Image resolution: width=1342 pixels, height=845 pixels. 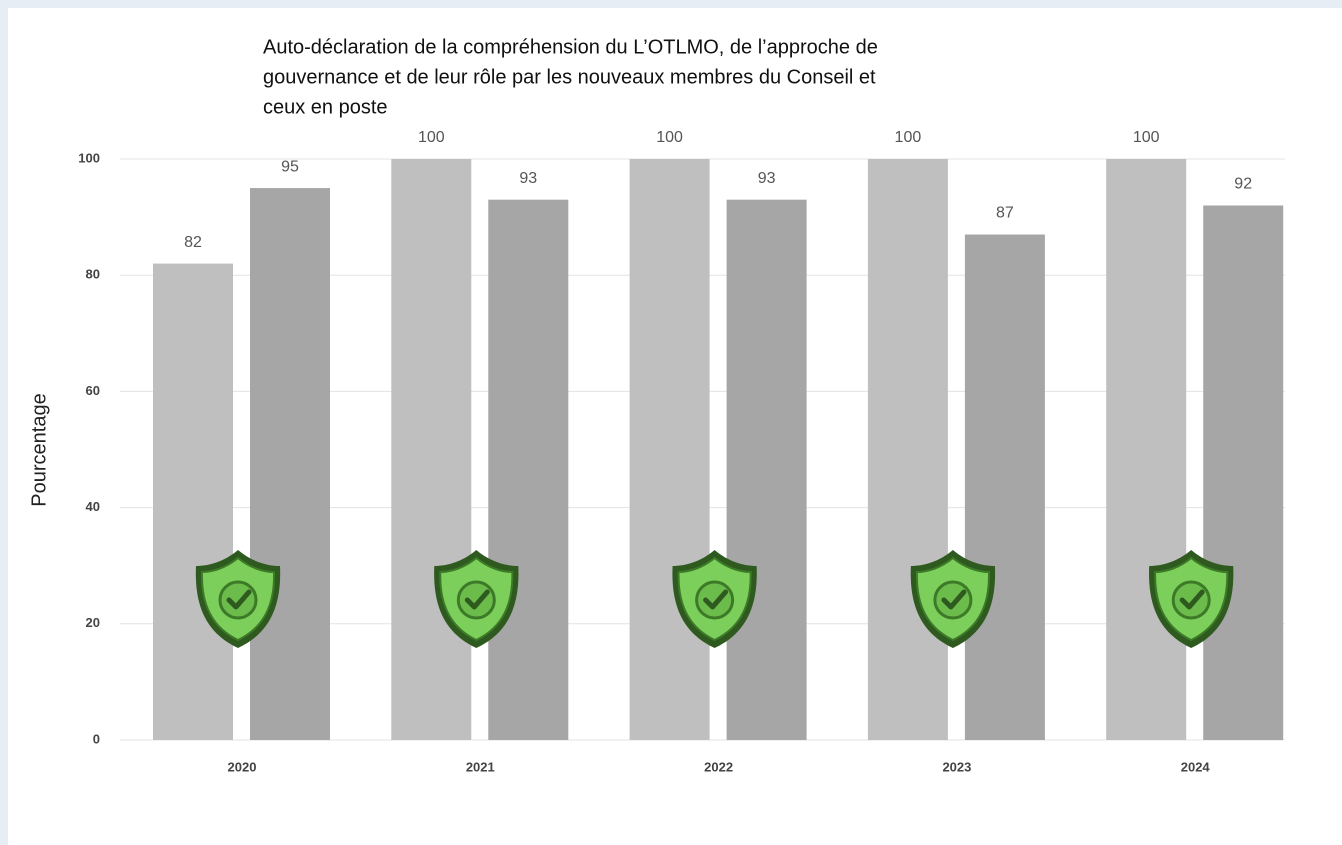 I want to click on x-tick-label: 2021, so click(x=480, y=766).